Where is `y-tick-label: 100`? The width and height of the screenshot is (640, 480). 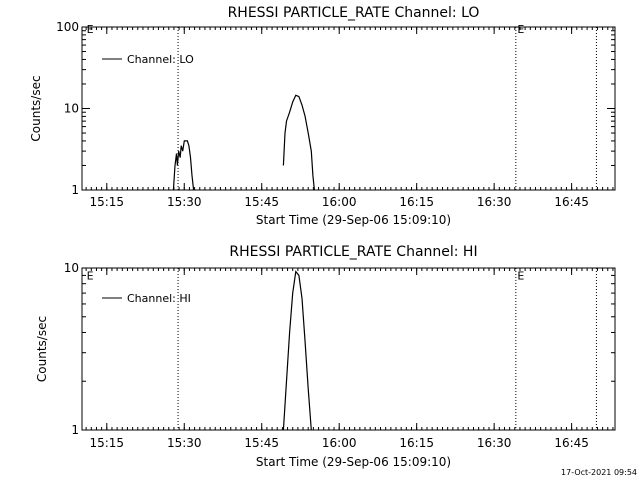 y-tick-label: 100 is located at coordinates (67, 27).